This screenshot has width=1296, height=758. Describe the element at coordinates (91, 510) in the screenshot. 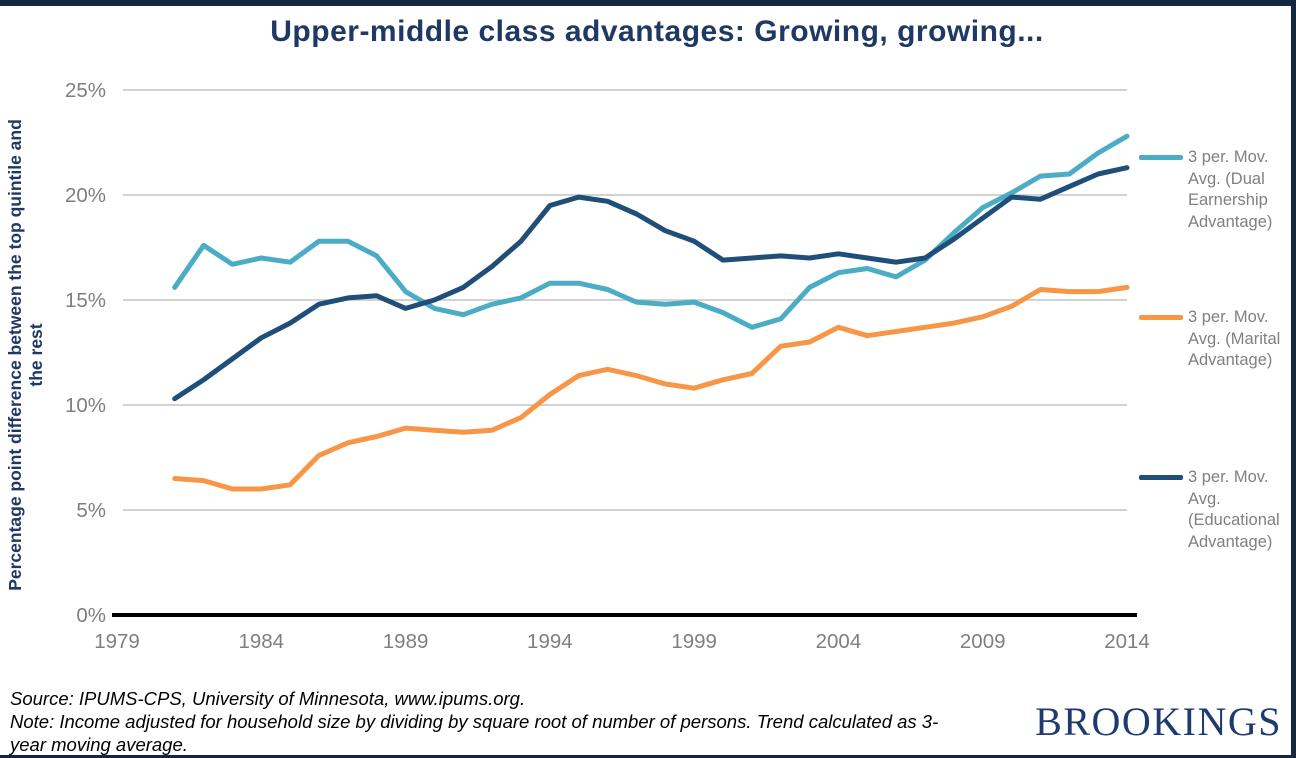

I see `y-tick-label: 5%` at that location.